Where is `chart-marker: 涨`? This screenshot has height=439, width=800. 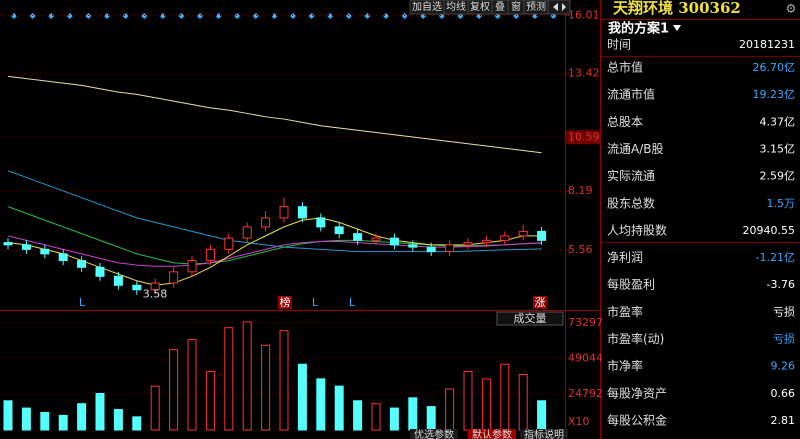 chart-marker: 涨 is located at coordinates (540, 302).